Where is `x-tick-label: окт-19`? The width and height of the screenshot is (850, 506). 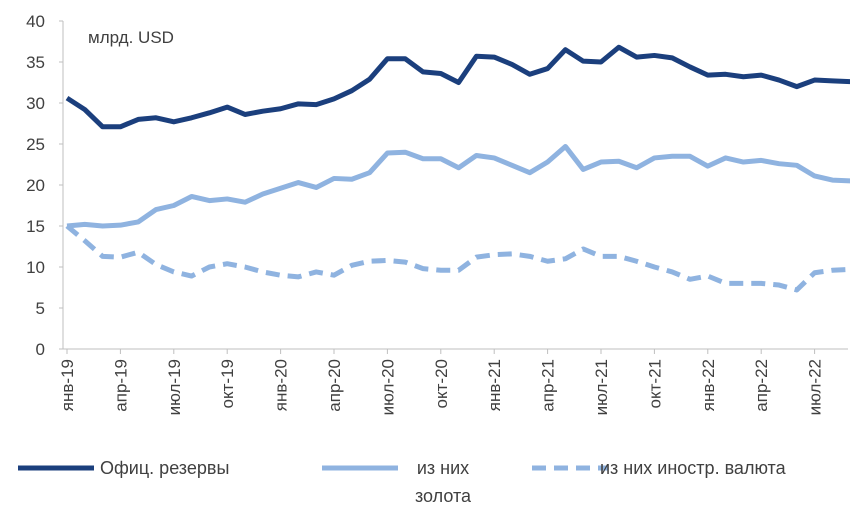
x-tick-label: окт-19 is located at coordinates (227, 383).